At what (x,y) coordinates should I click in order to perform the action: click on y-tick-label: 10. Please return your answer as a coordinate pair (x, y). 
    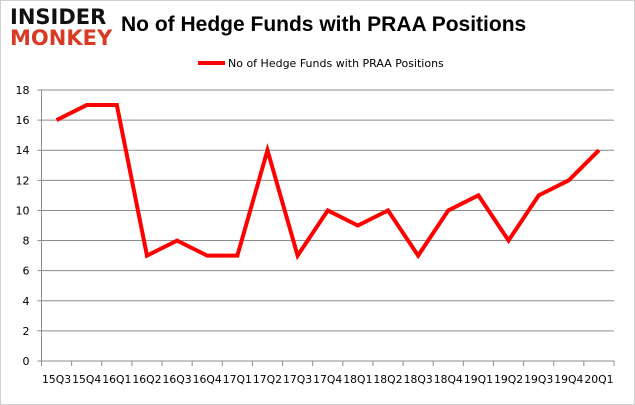
    Looking at the image, I should click on (23, 210).